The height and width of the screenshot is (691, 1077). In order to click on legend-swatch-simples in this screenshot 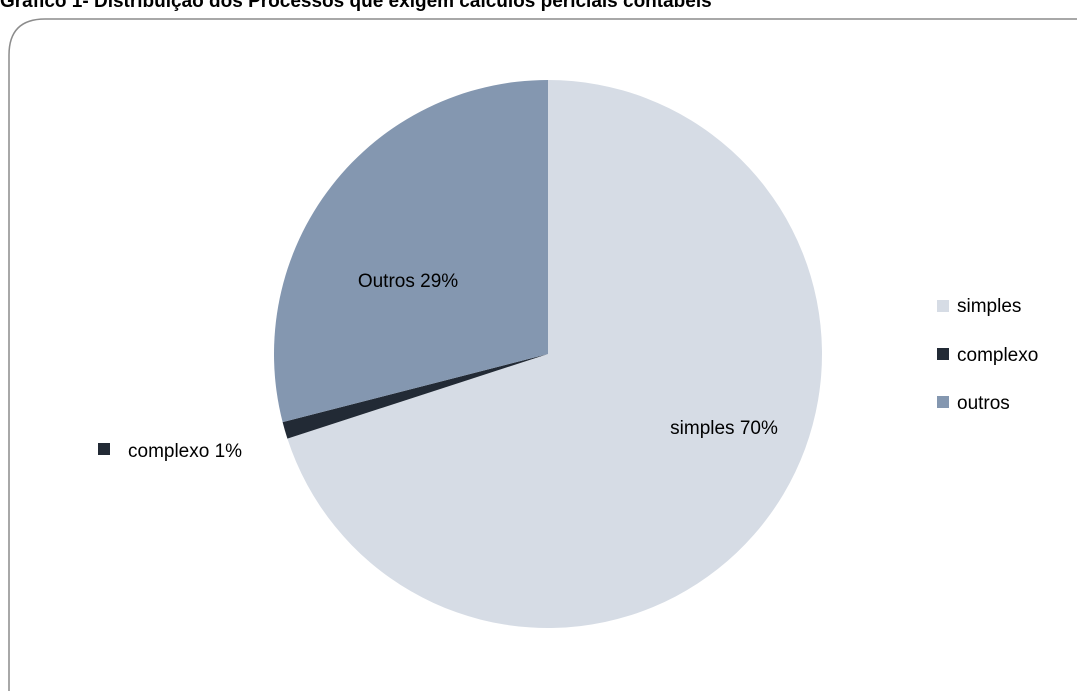, I will do `click(943, 306)`.